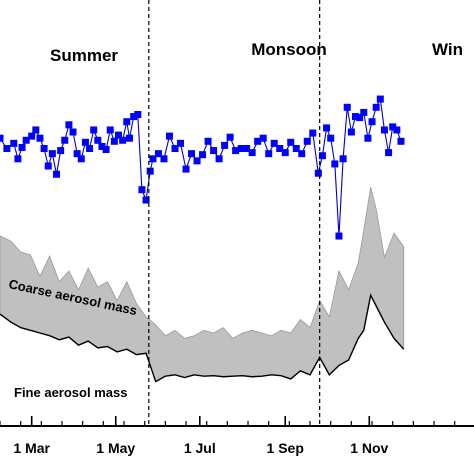  Describe the element at coordinates (237, 436) in the screenshot. I see `x-axis: 1 Mar 1 May 1 Jul 1 Sep 1 Nov` at that location.